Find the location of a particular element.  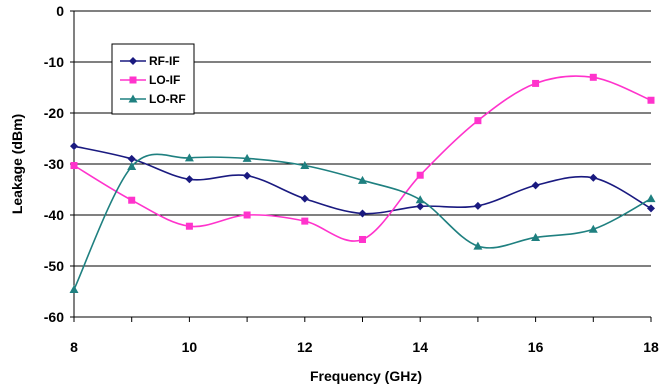

y-tick-label: -50 is located at coordinates (54, 266).